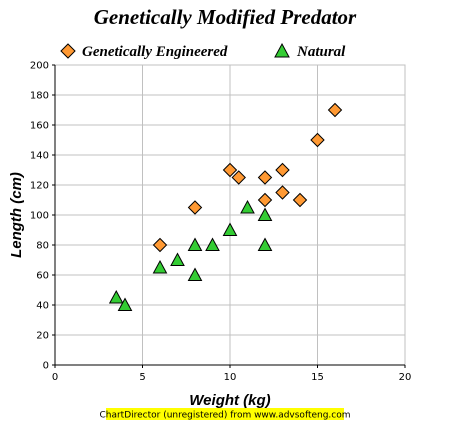 The image size is (450, 424). I want to click on y-tick-label: 60, so click(42, 276).